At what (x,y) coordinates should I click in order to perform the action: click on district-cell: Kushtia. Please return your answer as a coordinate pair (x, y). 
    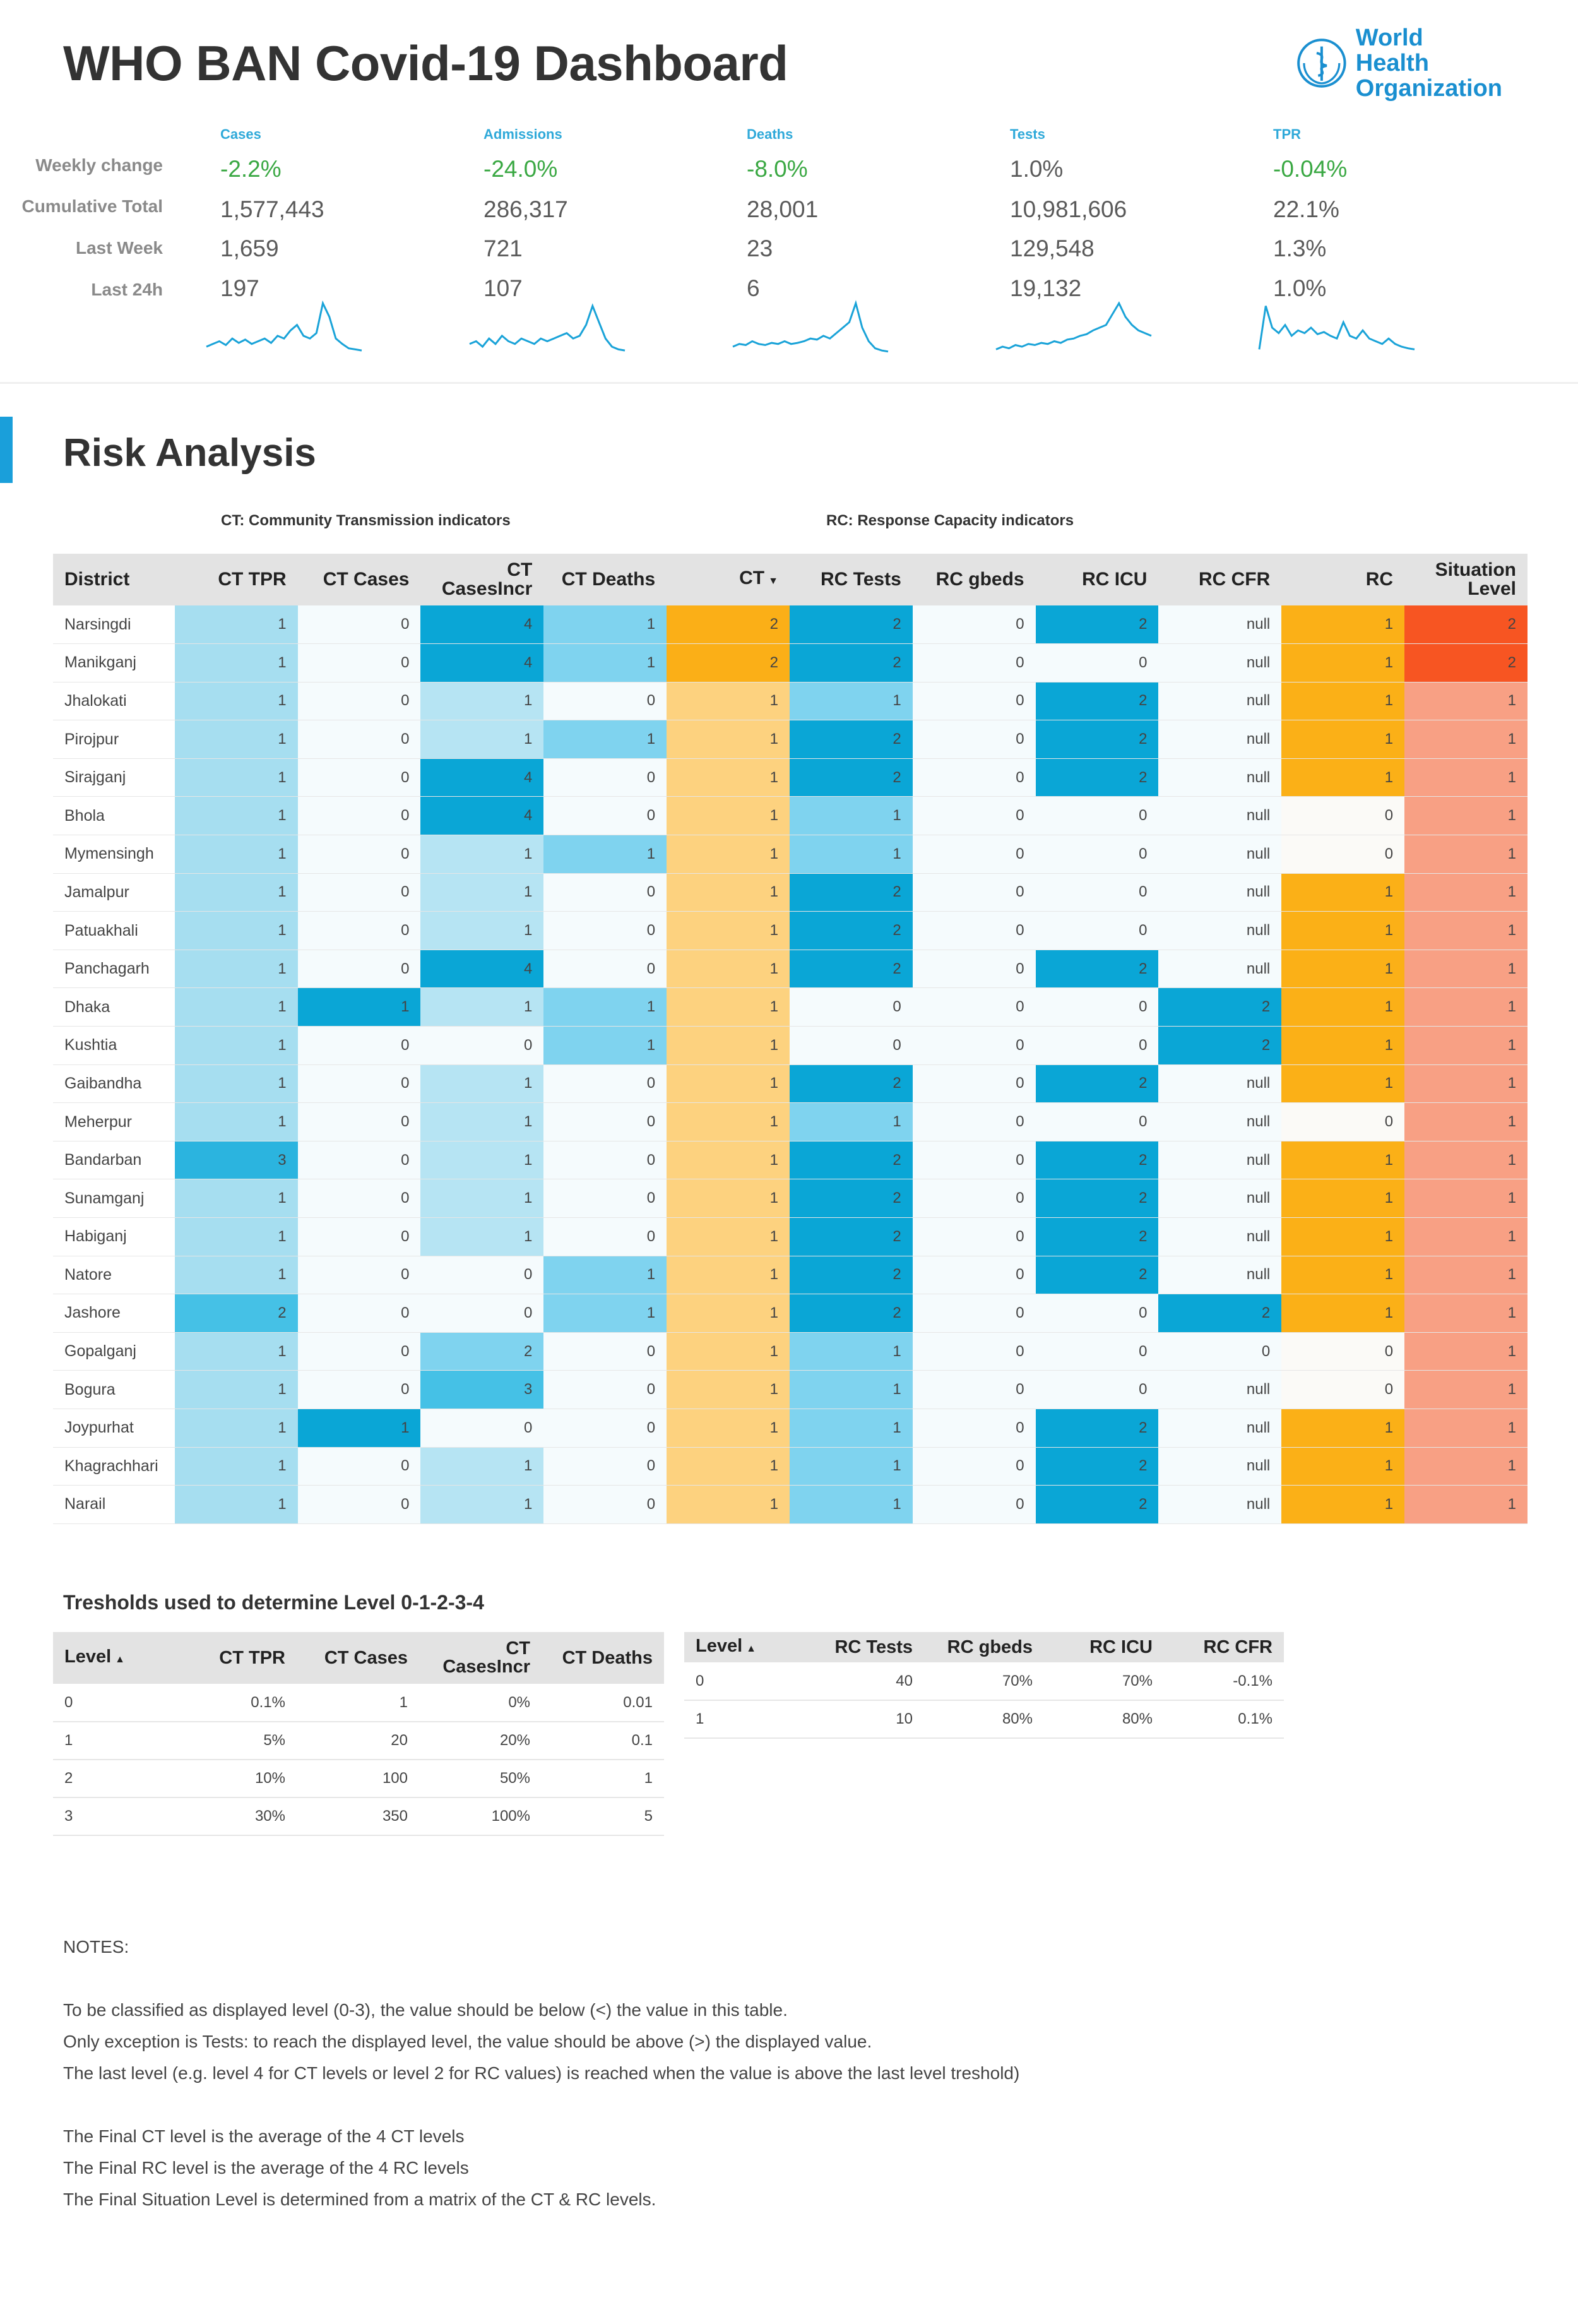
    Looking at the image, I should click on (114, 1045).